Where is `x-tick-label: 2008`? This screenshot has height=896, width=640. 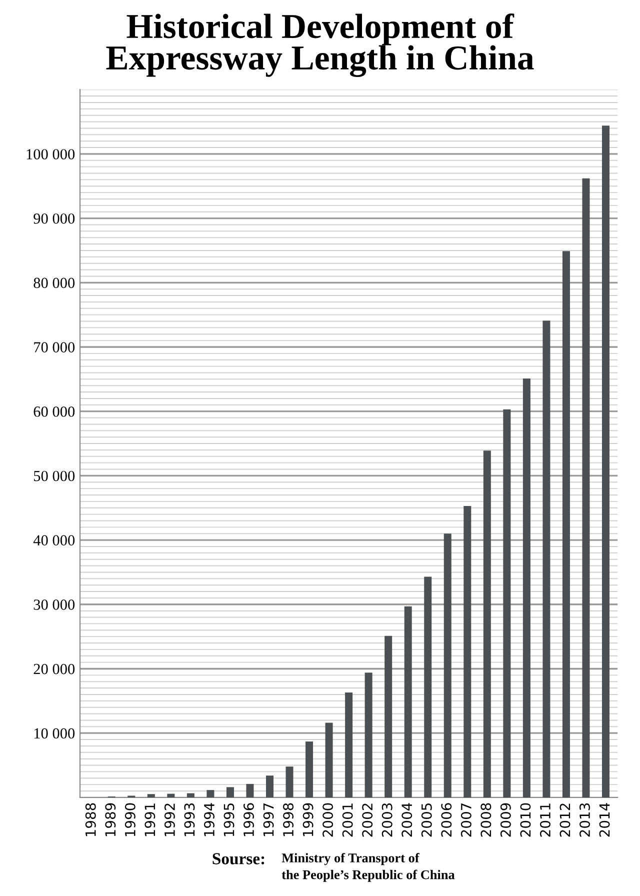
x-tick-label: 2008 is located at coordinates (486, 820).